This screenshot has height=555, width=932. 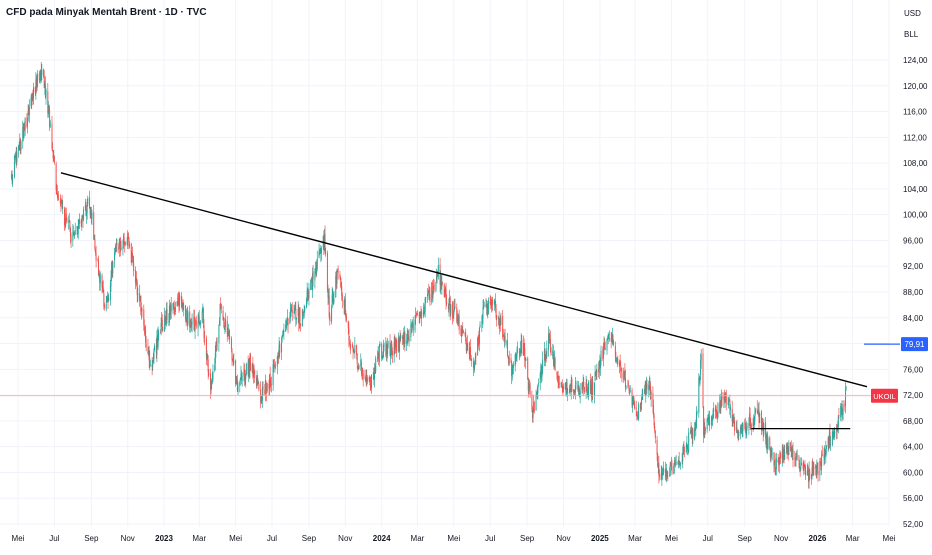 What do you see at coordinates (912, 13) in the screenshot?
I see `currency-label: USD` at bounding box center [912, 13].